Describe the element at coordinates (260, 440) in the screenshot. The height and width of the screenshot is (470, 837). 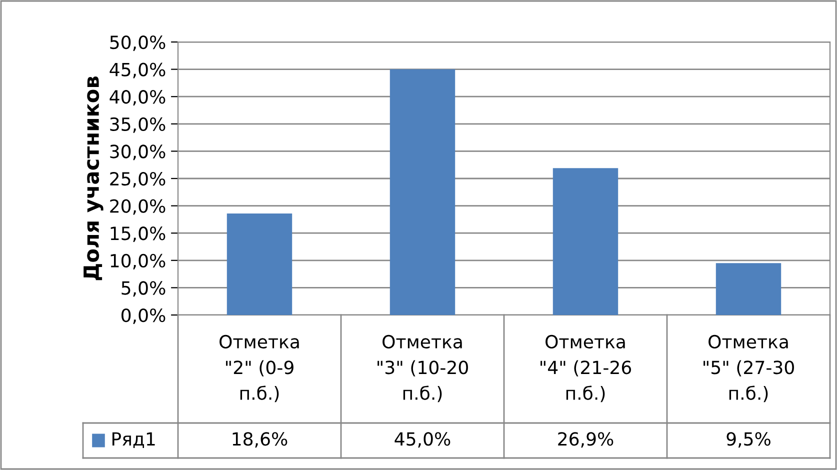
I see `data-label: 18,6%` at that location.